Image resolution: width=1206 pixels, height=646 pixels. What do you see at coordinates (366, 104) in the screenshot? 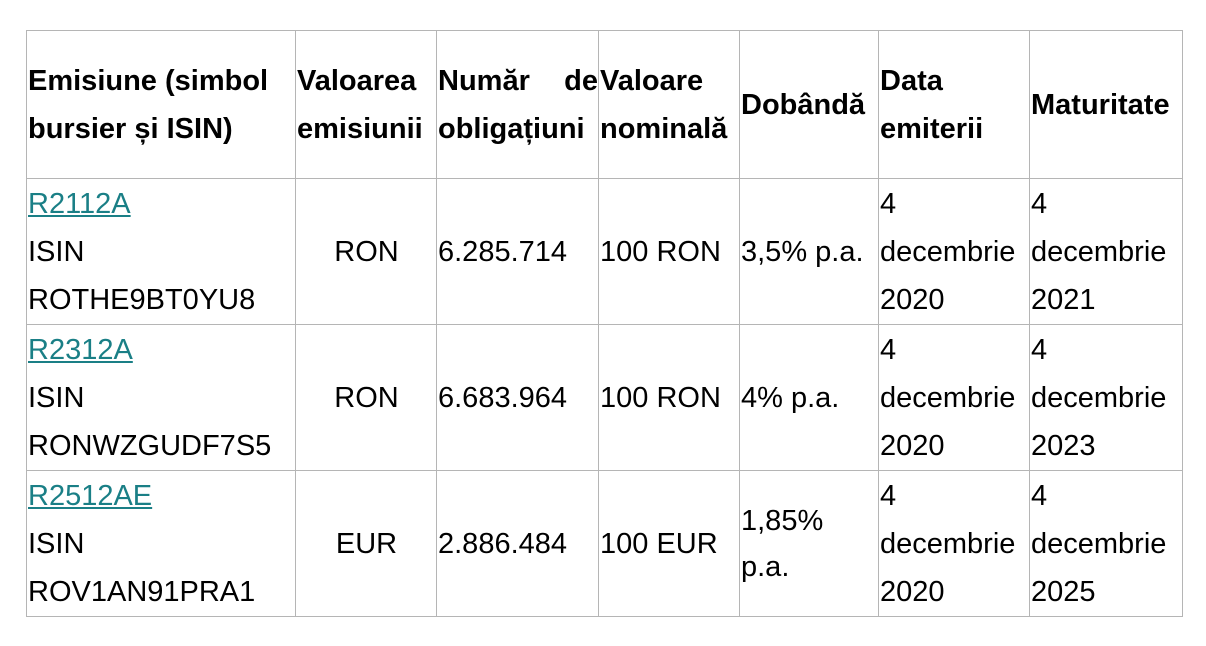
I see `header-issue-value: Valoarea emisiunii` at bounding box center [366, 104].